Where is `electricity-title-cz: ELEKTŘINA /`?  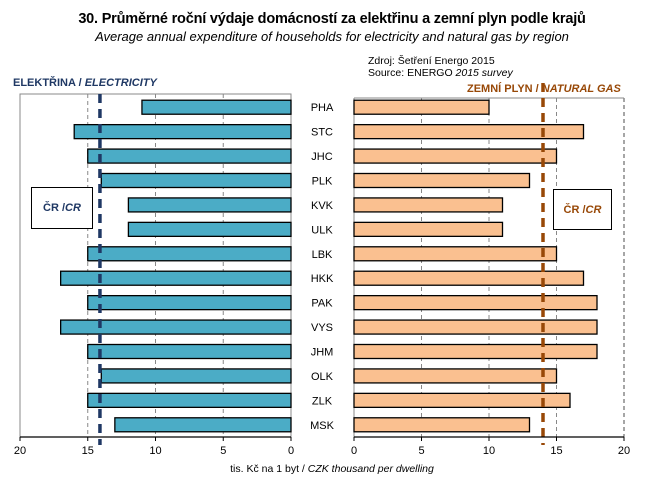
electricity-title-cz: ELEKTŘINA / is located at coordinates (49, 83).